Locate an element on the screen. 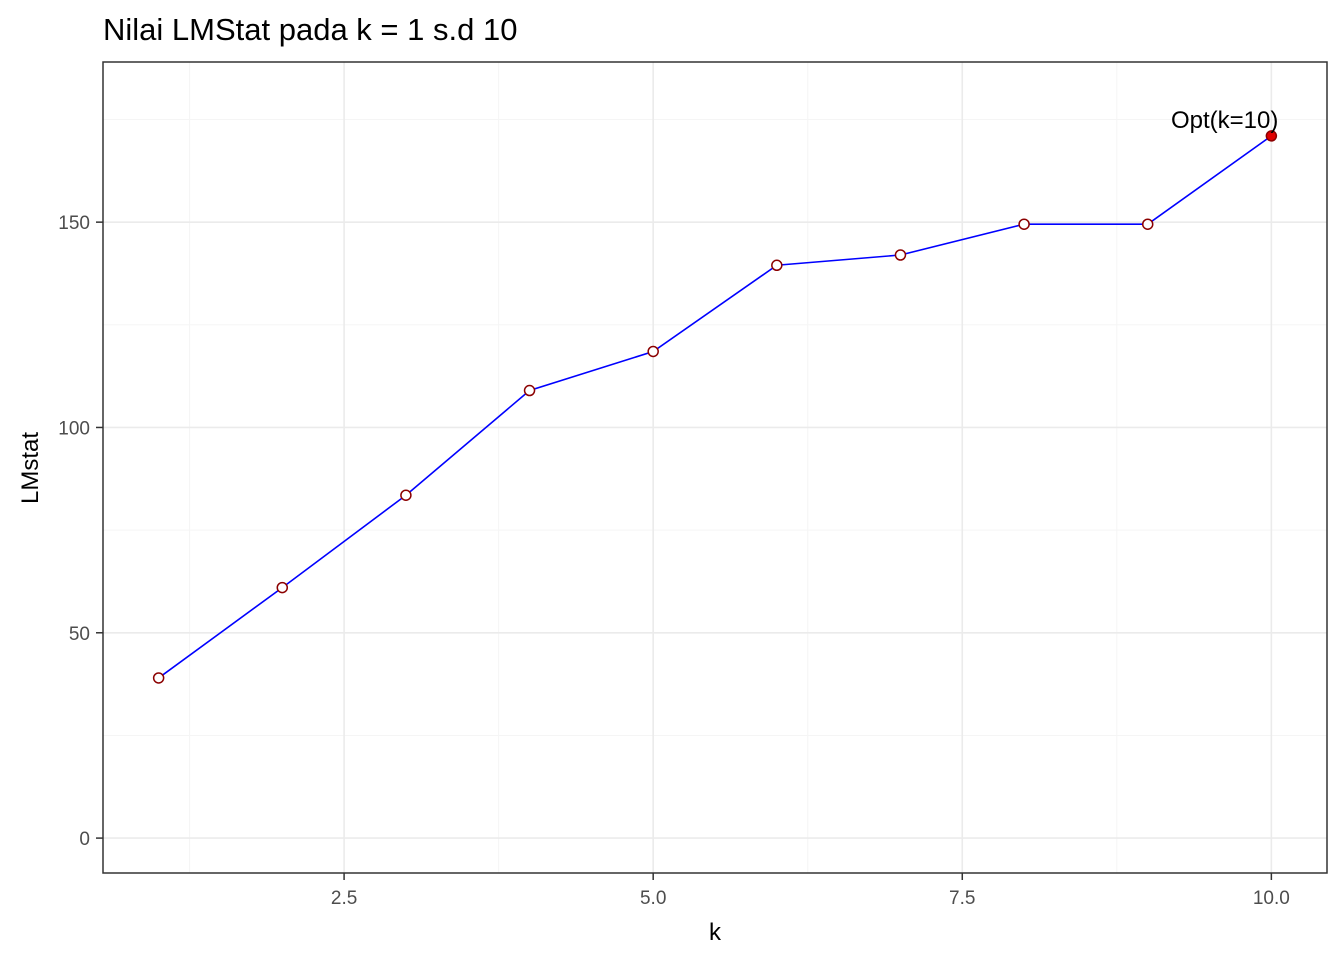  y-axis-label: LMstat is located at coordinates (30, 468).